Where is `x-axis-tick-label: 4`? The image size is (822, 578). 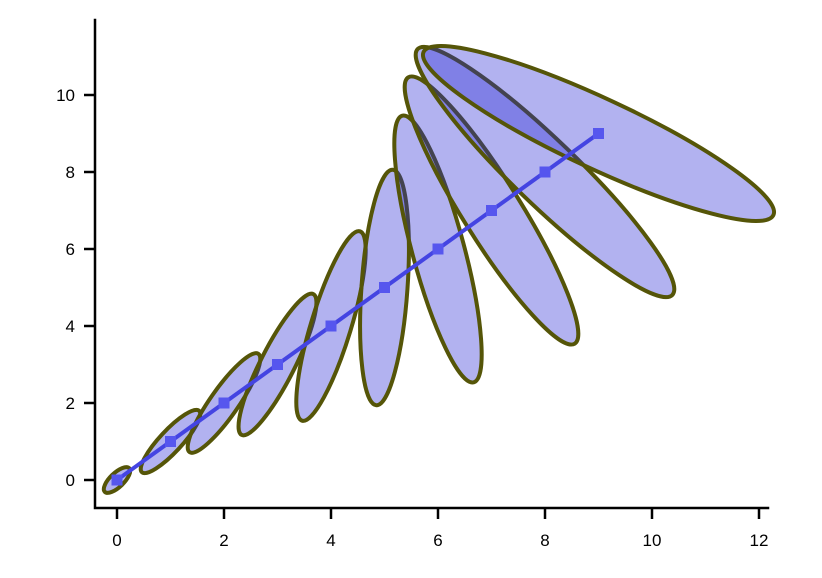 x-axis-tick-label: 4 is located at coordinates (330, 540).